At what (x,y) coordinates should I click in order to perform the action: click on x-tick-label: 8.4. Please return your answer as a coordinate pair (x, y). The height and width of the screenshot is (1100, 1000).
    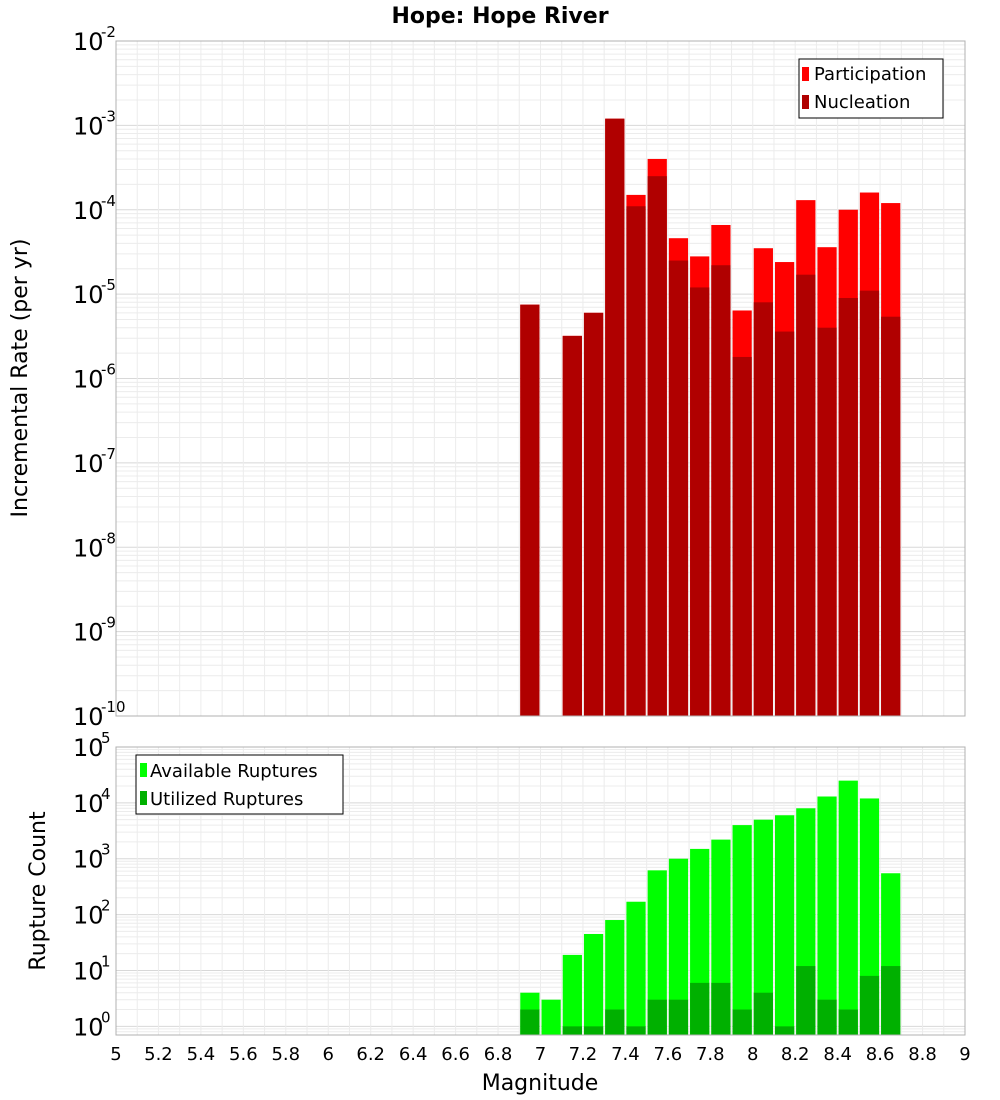
    Looking at the image, I should click on (837, 1054).